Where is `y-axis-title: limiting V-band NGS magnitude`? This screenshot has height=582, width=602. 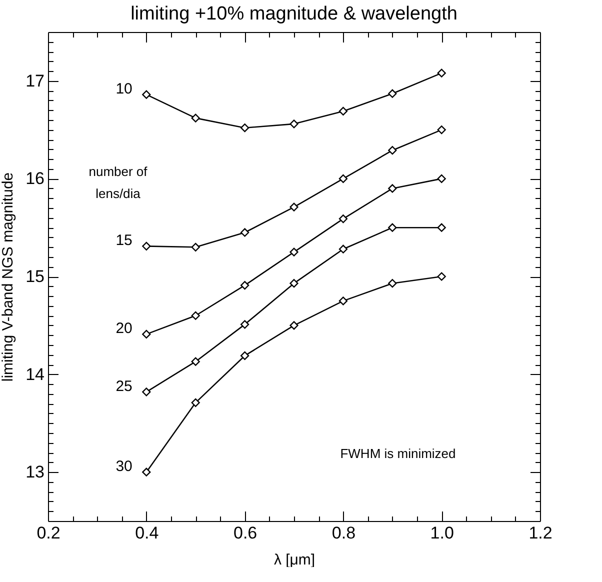 y-axis-title: limiting V-band NGS magnitude is located at coordinates (8, 277).